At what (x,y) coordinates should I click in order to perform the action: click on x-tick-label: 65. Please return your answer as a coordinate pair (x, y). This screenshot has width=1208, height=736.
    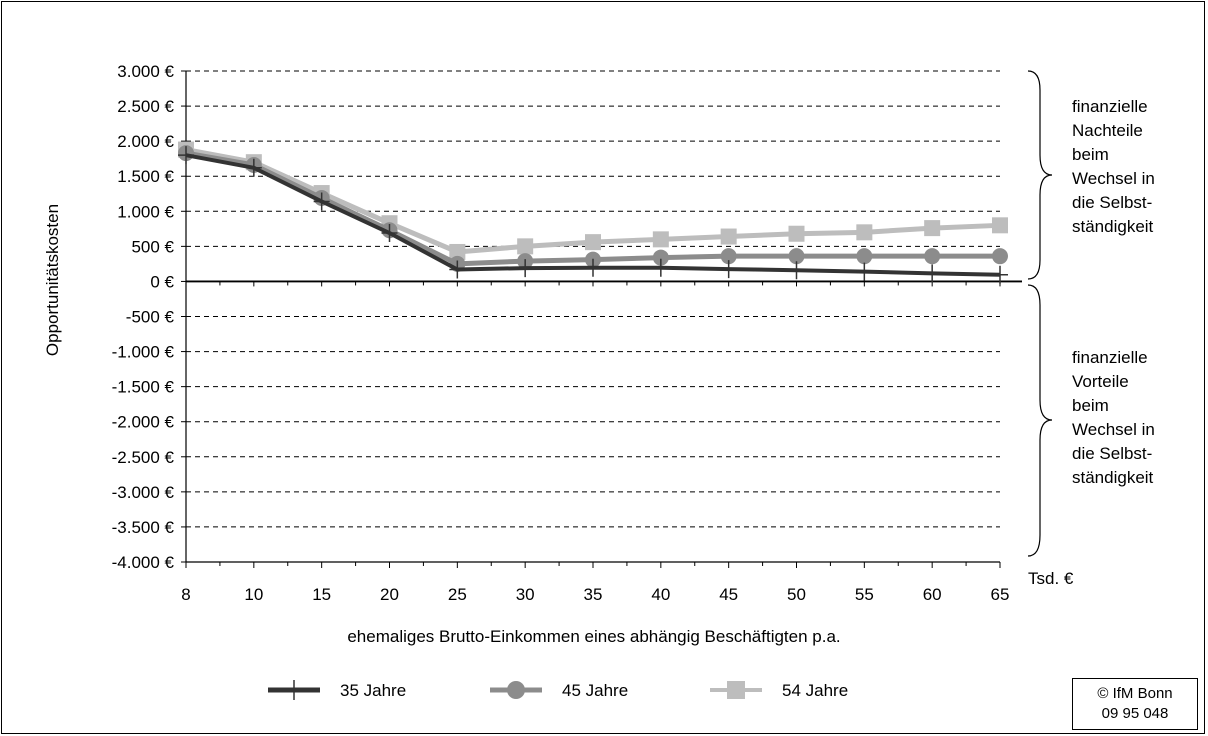
    Looking at the image, I should click on (1000, 594).